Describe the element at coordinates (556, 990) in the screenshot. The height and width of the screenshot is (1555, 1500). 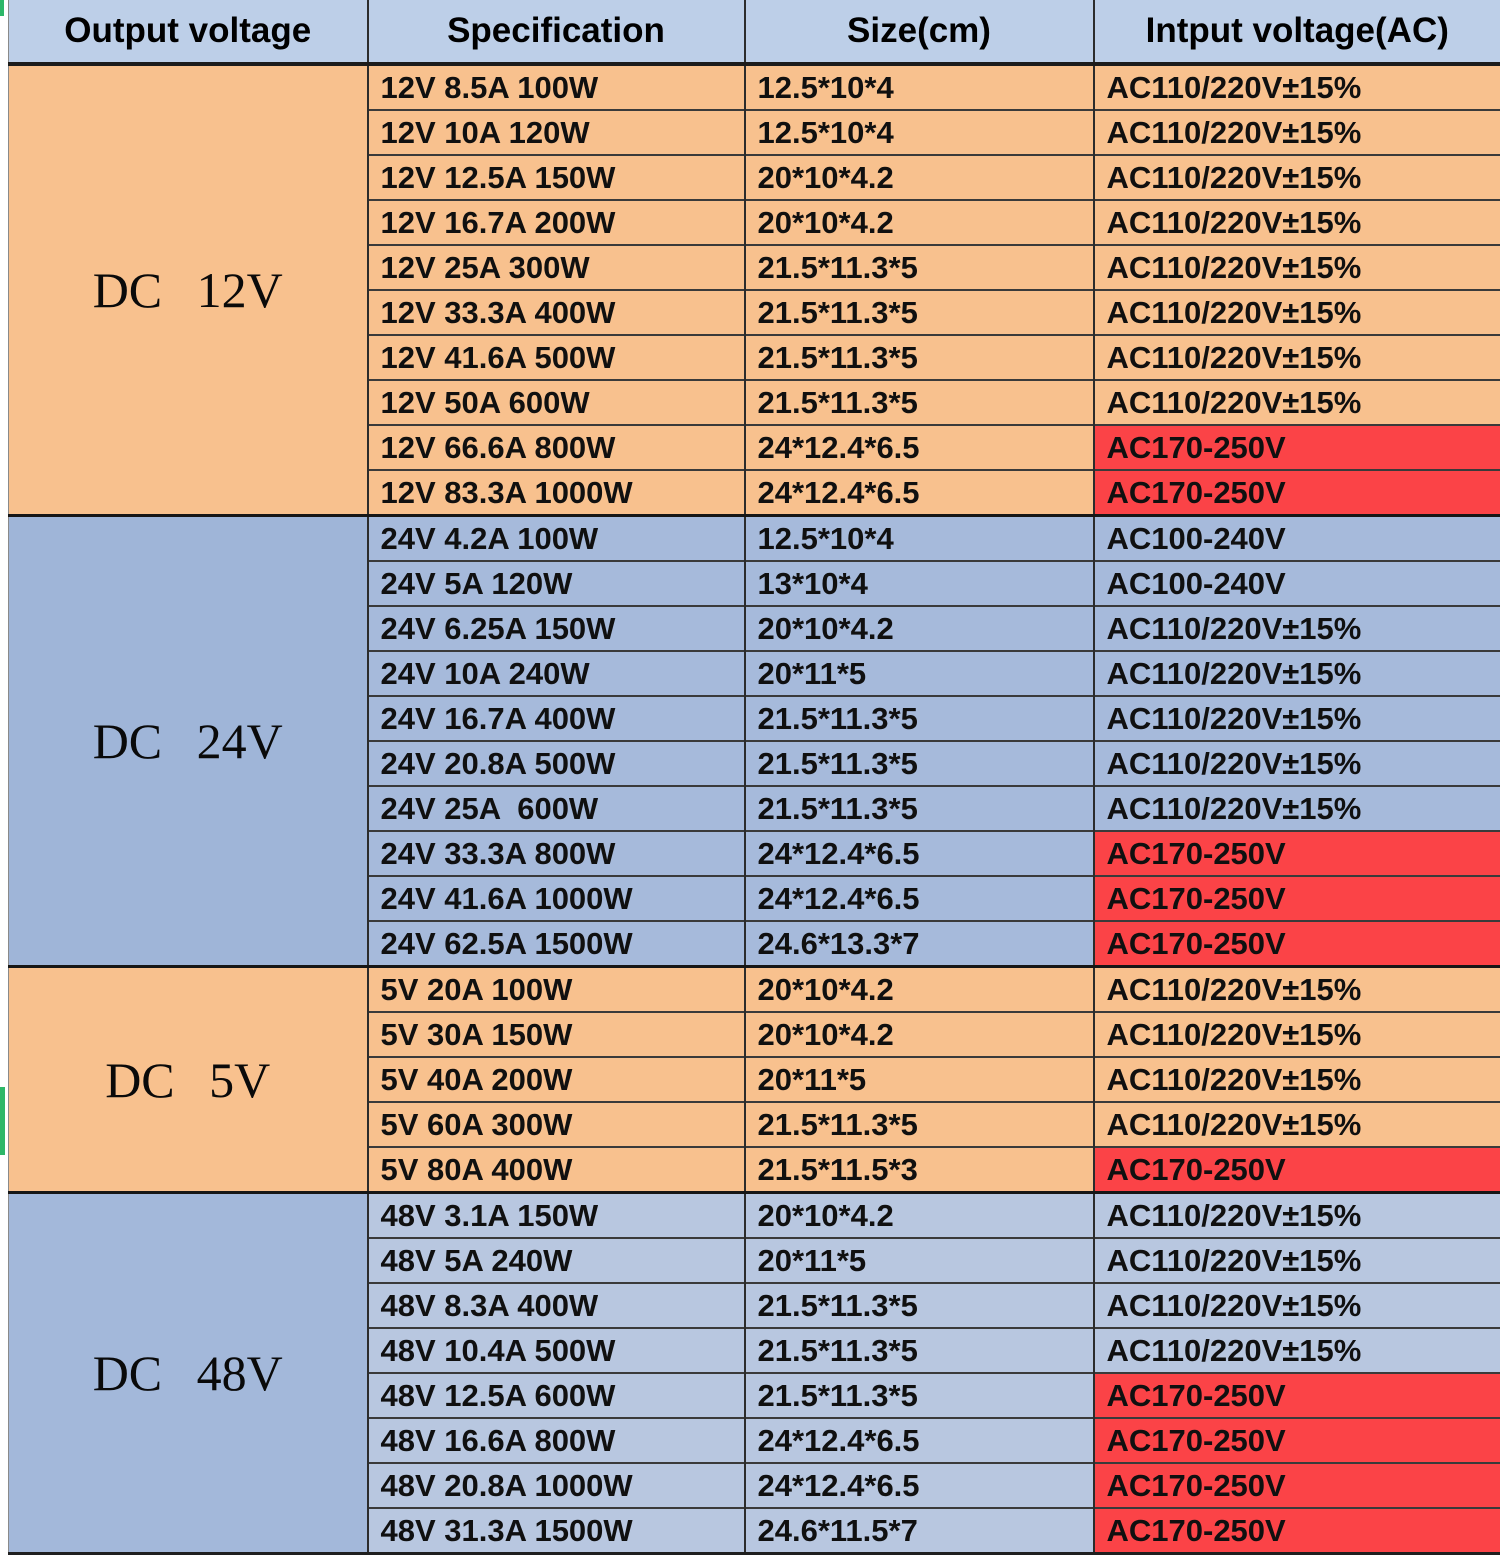
I see `spec-cell: 5V 20A 100W` at that location.